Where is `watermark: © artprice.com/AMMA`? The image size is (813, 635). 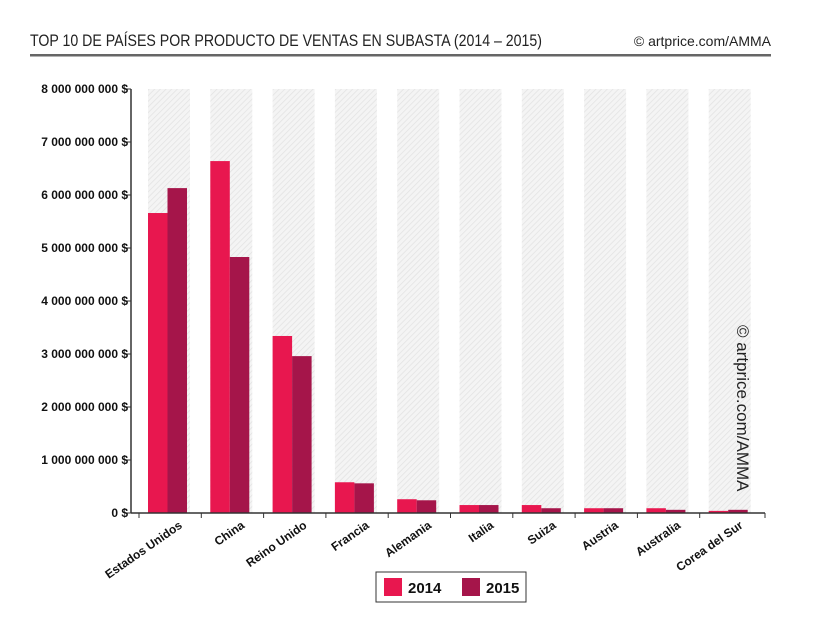 watermark: © artprice.com/AMMA is located at coordinates (742, 408).